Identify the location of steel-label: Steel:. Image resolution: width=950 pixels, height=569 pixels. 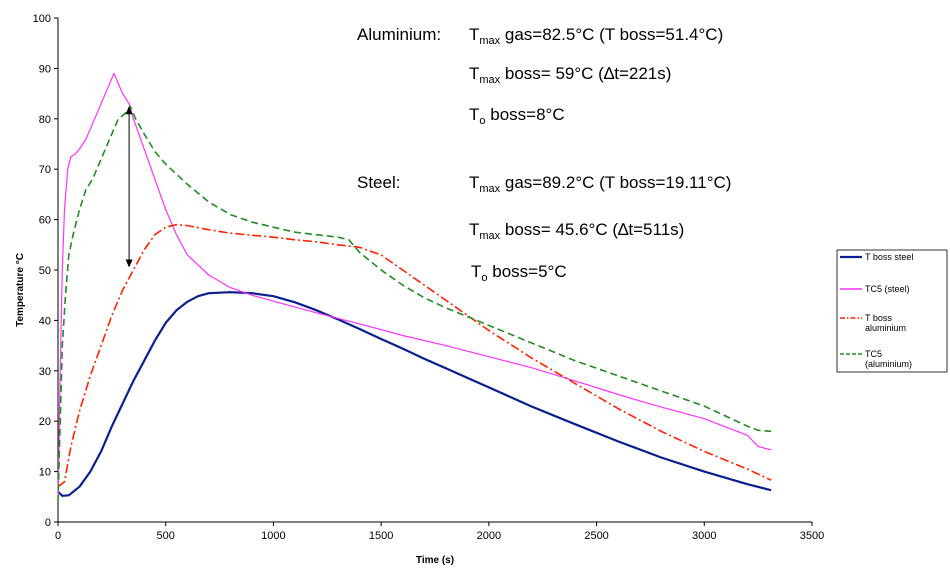
(378, 182).